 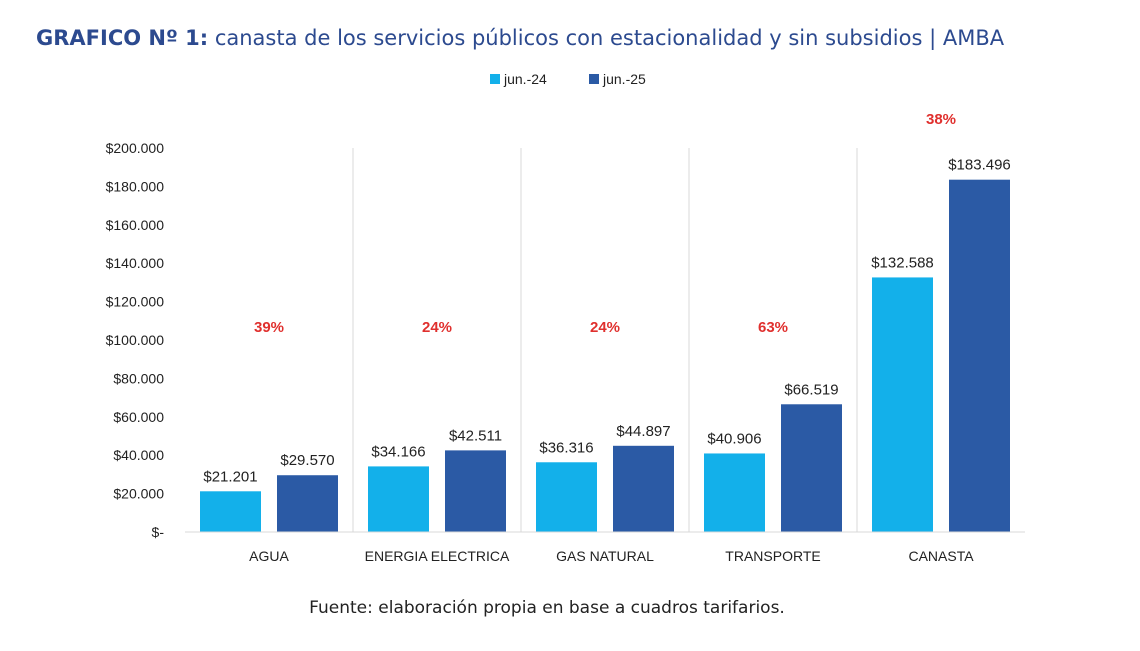 What do you see at coordinates (566, 447) in the screenshot?
I see `data-label: $36.316` at bounding box center [566, 447].